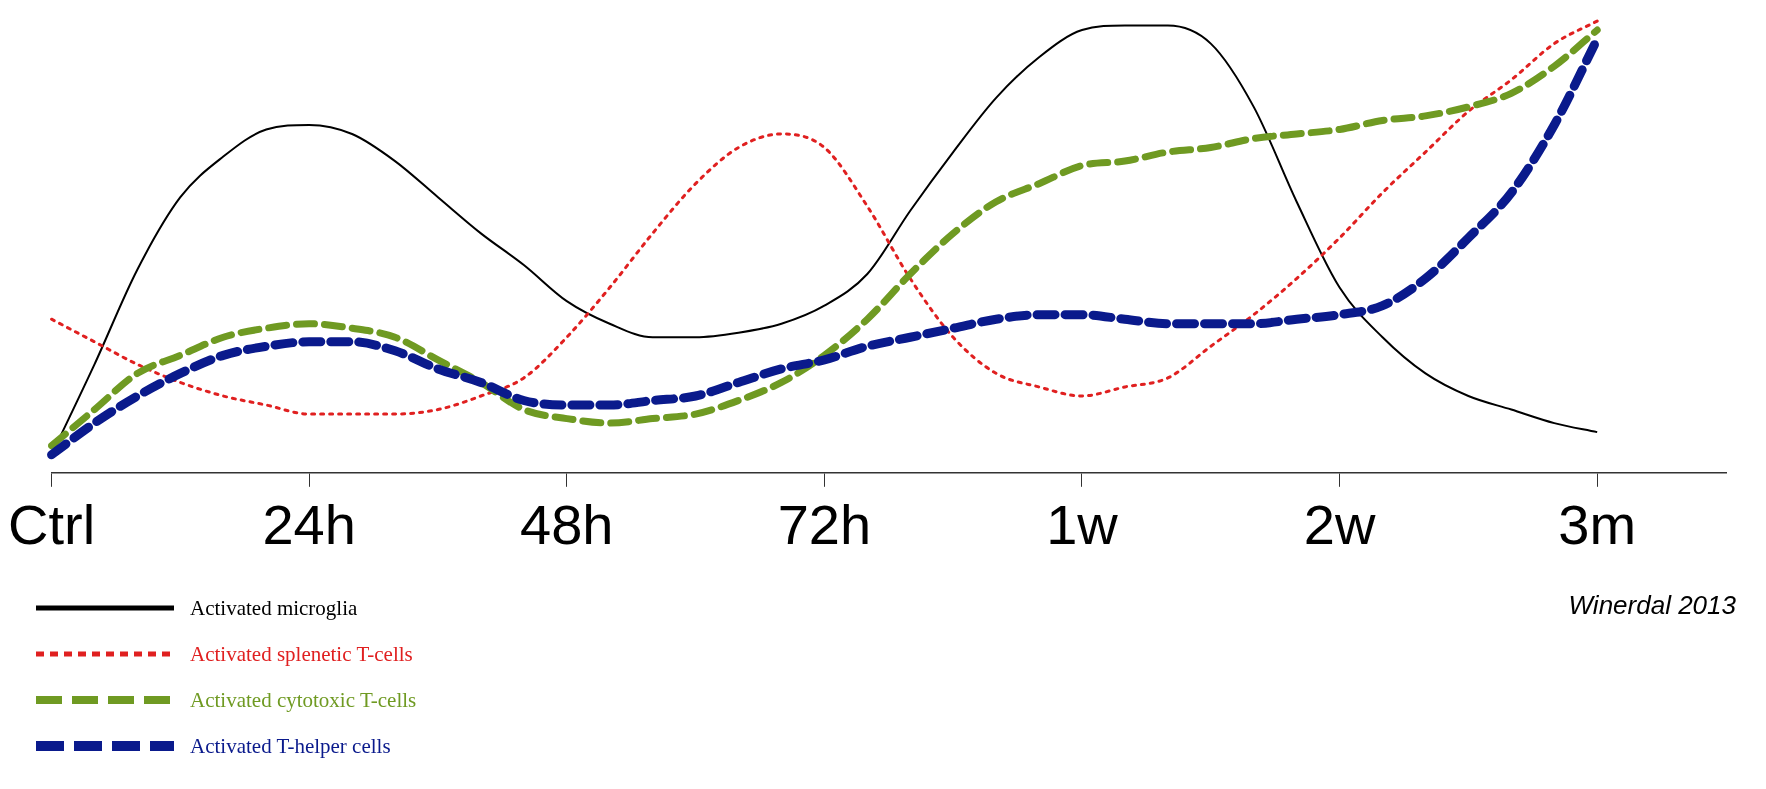 The height and width of the screenshot is (789, 1766). I want to click on legend-label: Activated T-helper cells, so click(290, 746).